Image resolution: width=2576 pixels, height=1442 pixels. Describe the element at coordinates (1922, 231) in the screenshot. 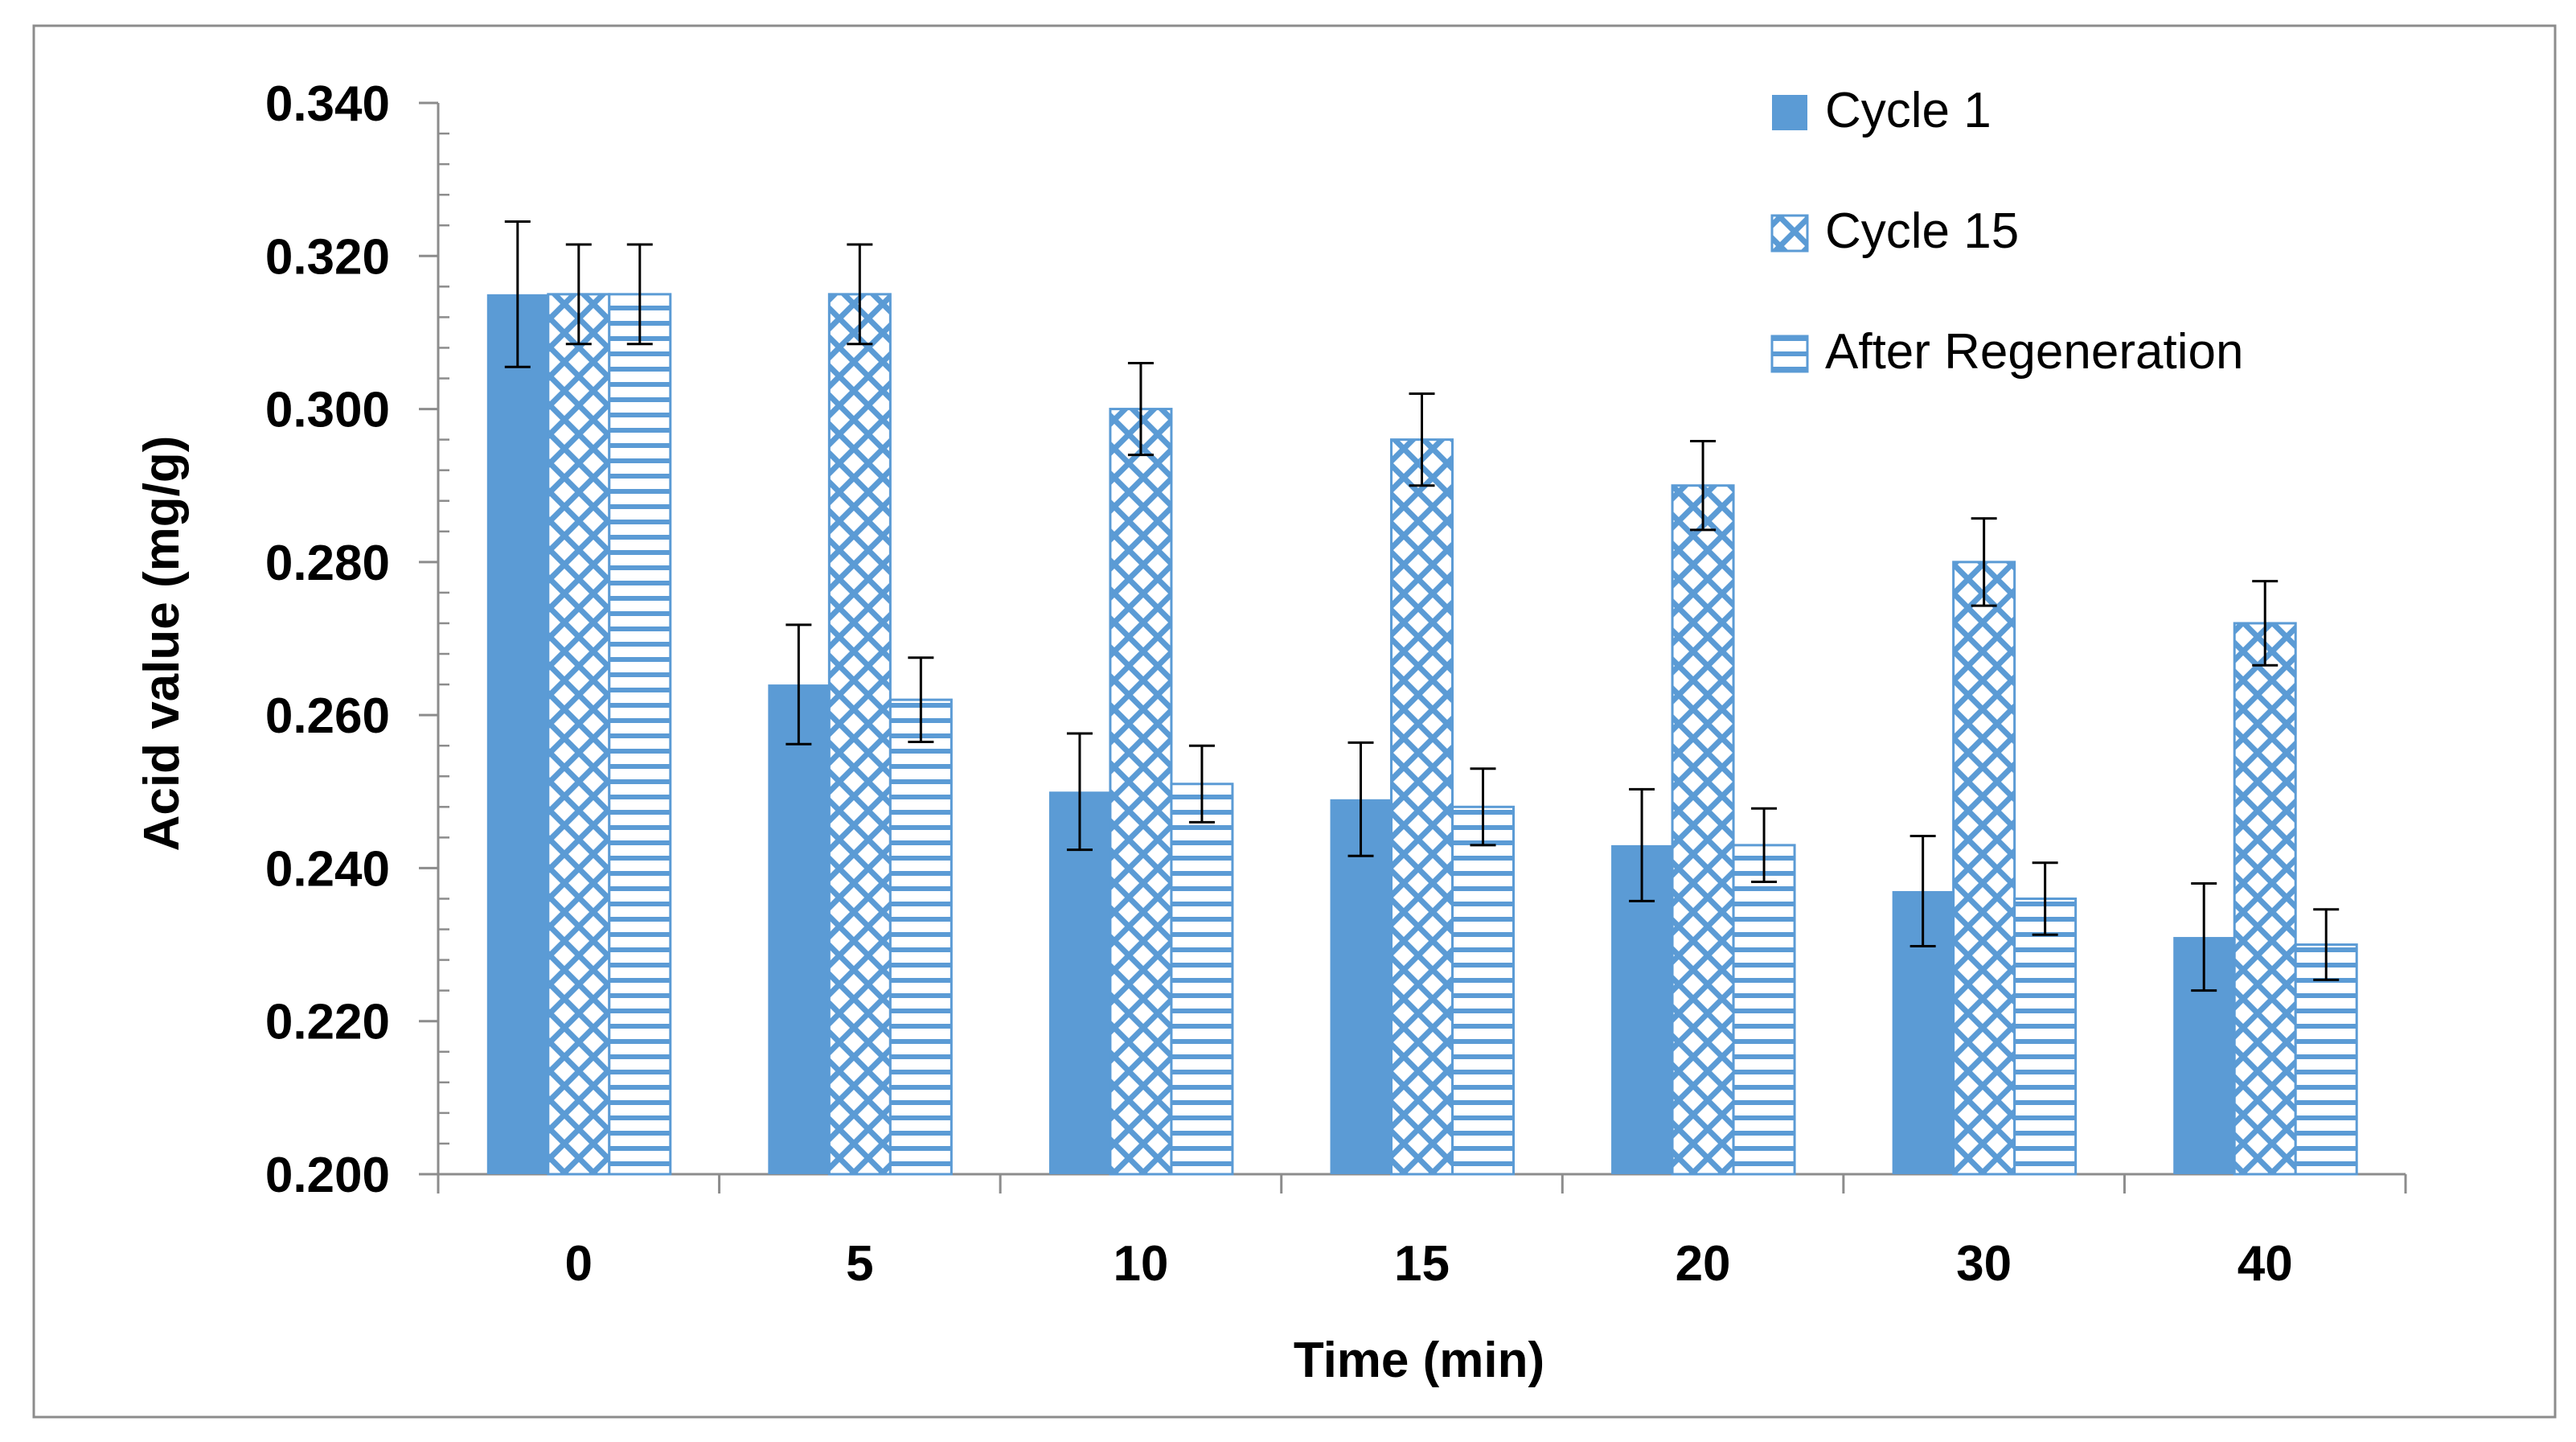

I see `legend-label-cycle-15: Cycle 15` at that location.